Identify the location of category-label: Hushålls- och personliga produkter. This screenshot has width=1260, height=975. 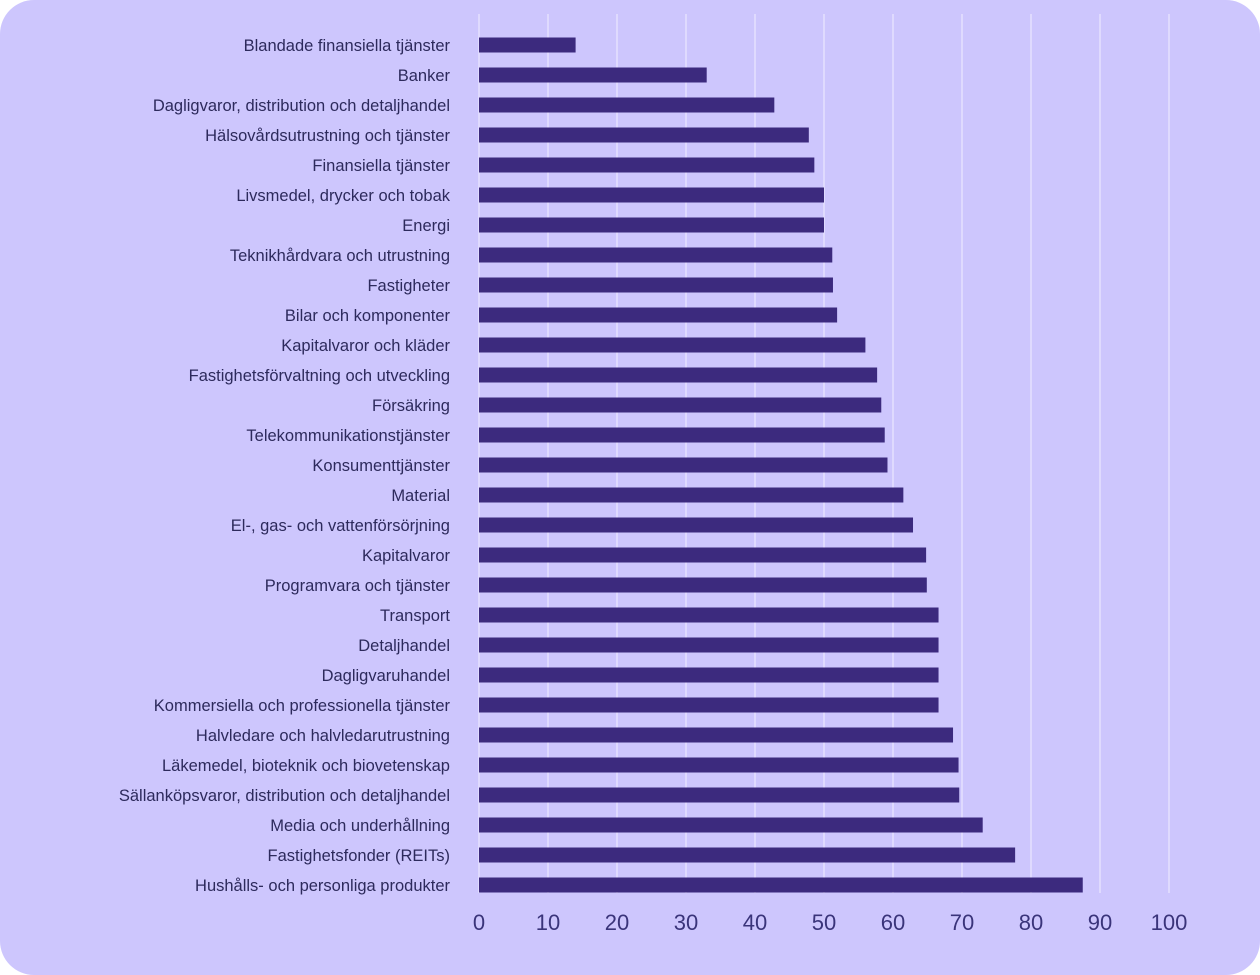
(322, 886).